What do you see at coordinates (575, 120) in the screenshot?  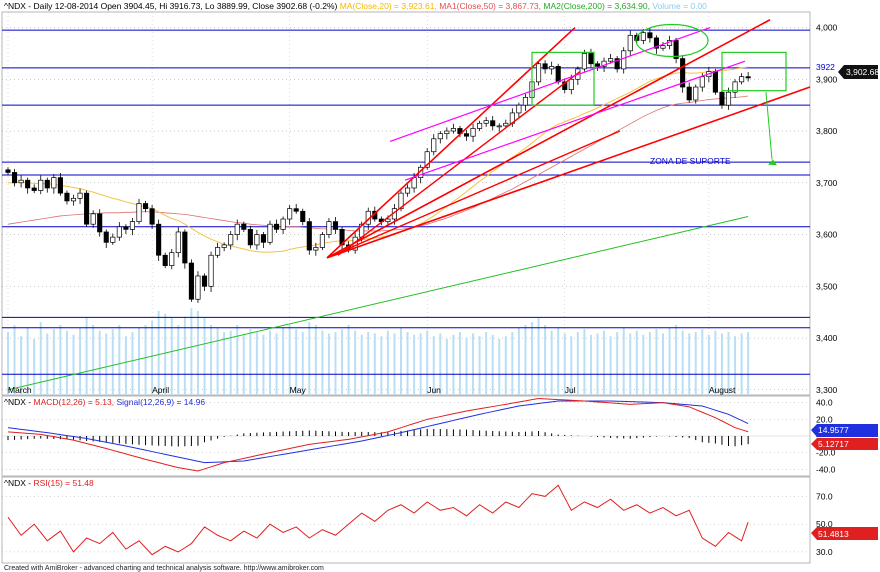 I see `magenta-channel` at bounding box center [575, 120].